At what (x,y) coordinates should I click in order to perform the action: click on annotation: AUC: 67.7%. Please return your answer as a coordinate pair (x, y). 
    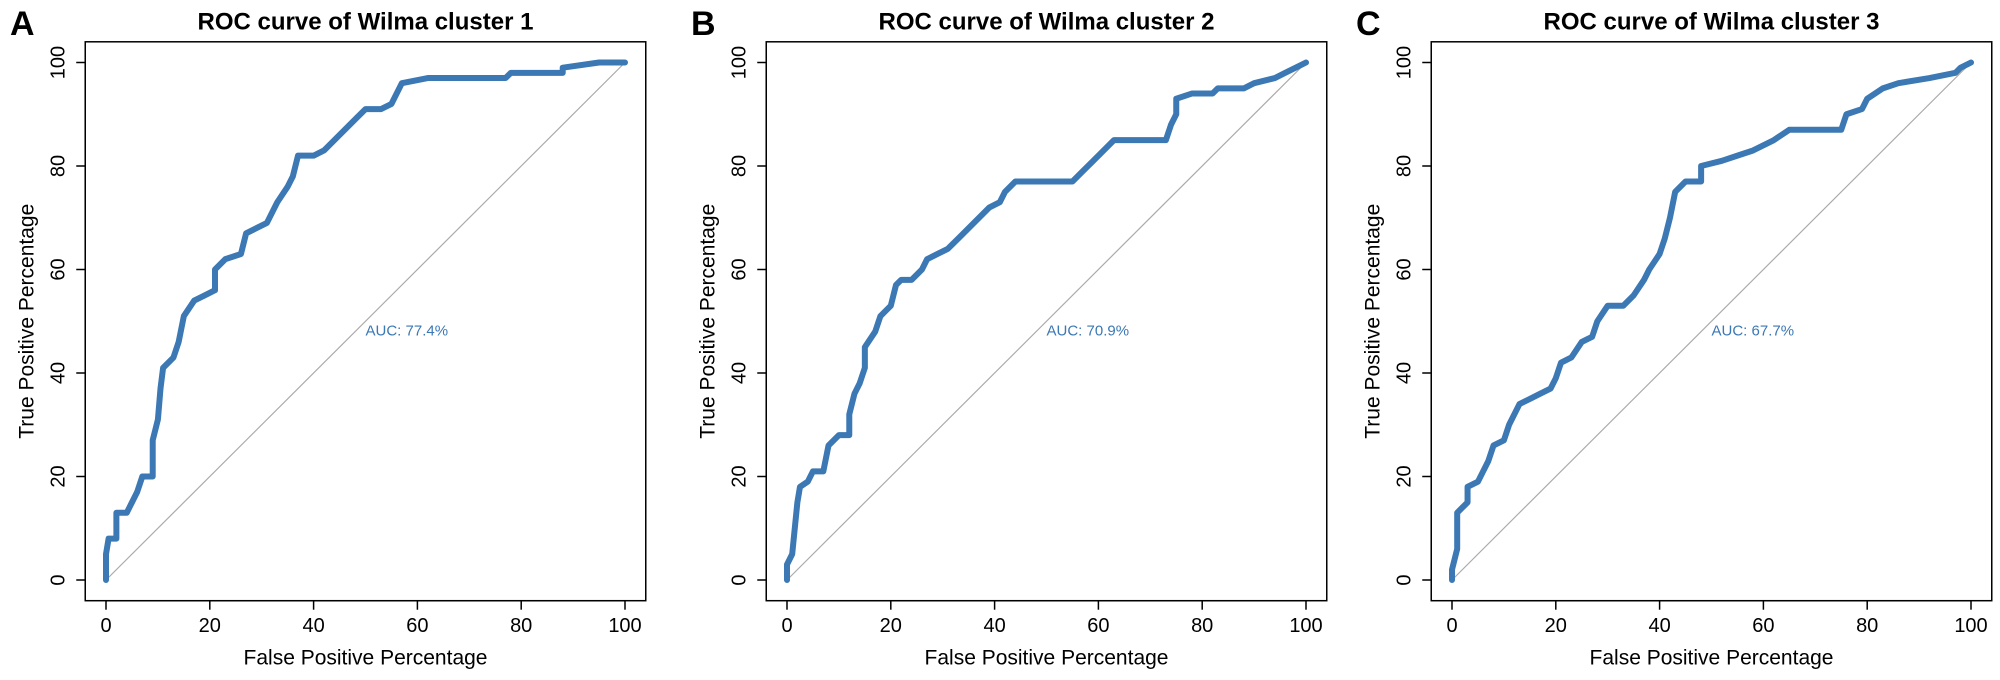
    Looking at the image, I should click on (1753, 331).